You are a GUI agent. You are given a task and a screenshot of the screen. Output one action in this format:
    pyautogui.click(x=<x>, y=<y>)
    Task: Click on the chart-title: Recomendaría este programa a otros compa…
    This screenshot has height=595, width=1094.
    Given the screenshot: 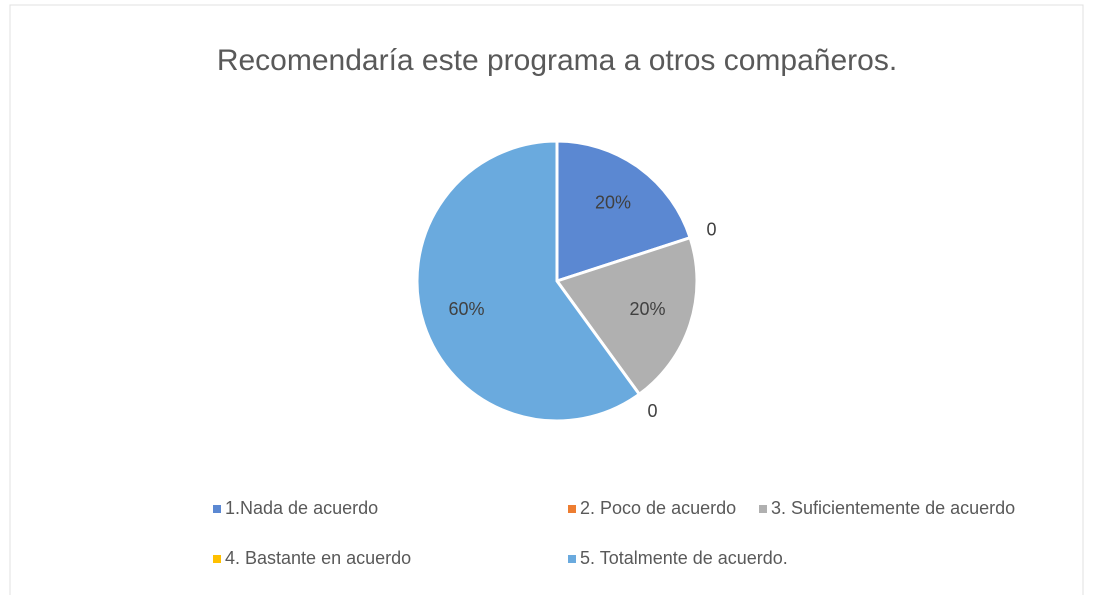 What is the action you would take?
    pyautogui.click(x=557, y=60)
    